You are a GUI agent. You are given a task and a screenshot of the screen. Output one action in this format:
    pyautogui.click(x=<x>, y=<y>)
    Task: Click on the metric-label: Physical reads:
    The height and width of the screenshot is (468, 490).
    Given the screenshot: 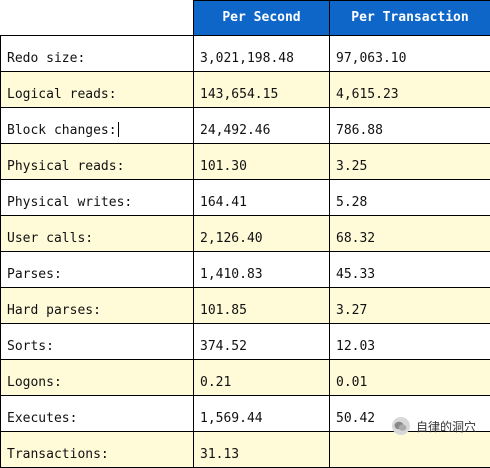 What is the action you would take?
    pyautogui.click(x=97, y=162)
    